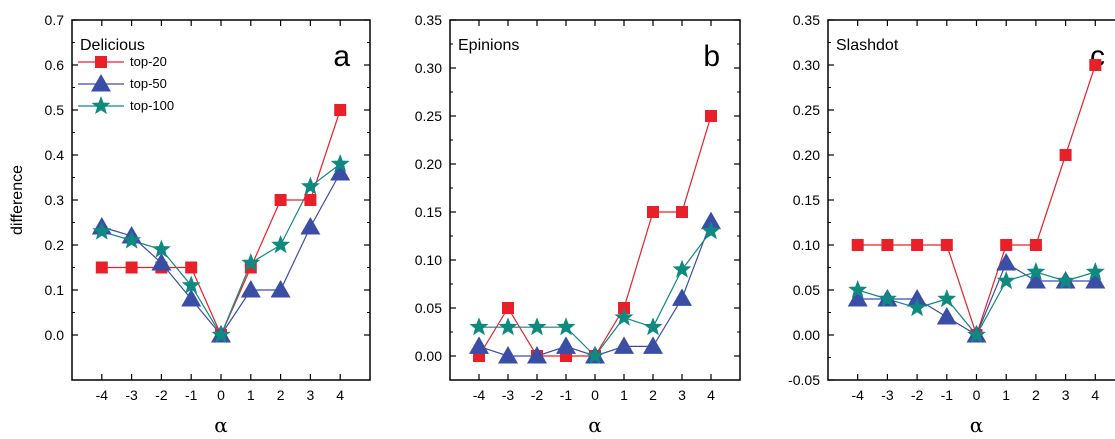  What do you see at coordinates (806, 245) in the screenshot?
I see `y-tick-label: 0.10` at bounding box center [806, 245].